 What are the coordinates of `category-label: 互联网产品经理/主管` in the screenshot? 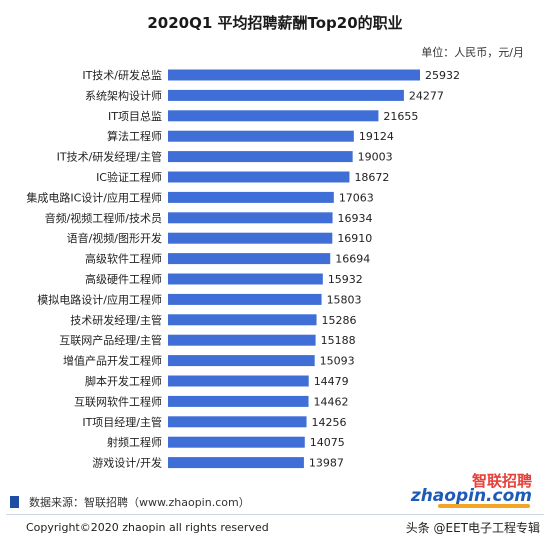 It's located at (110, 340).